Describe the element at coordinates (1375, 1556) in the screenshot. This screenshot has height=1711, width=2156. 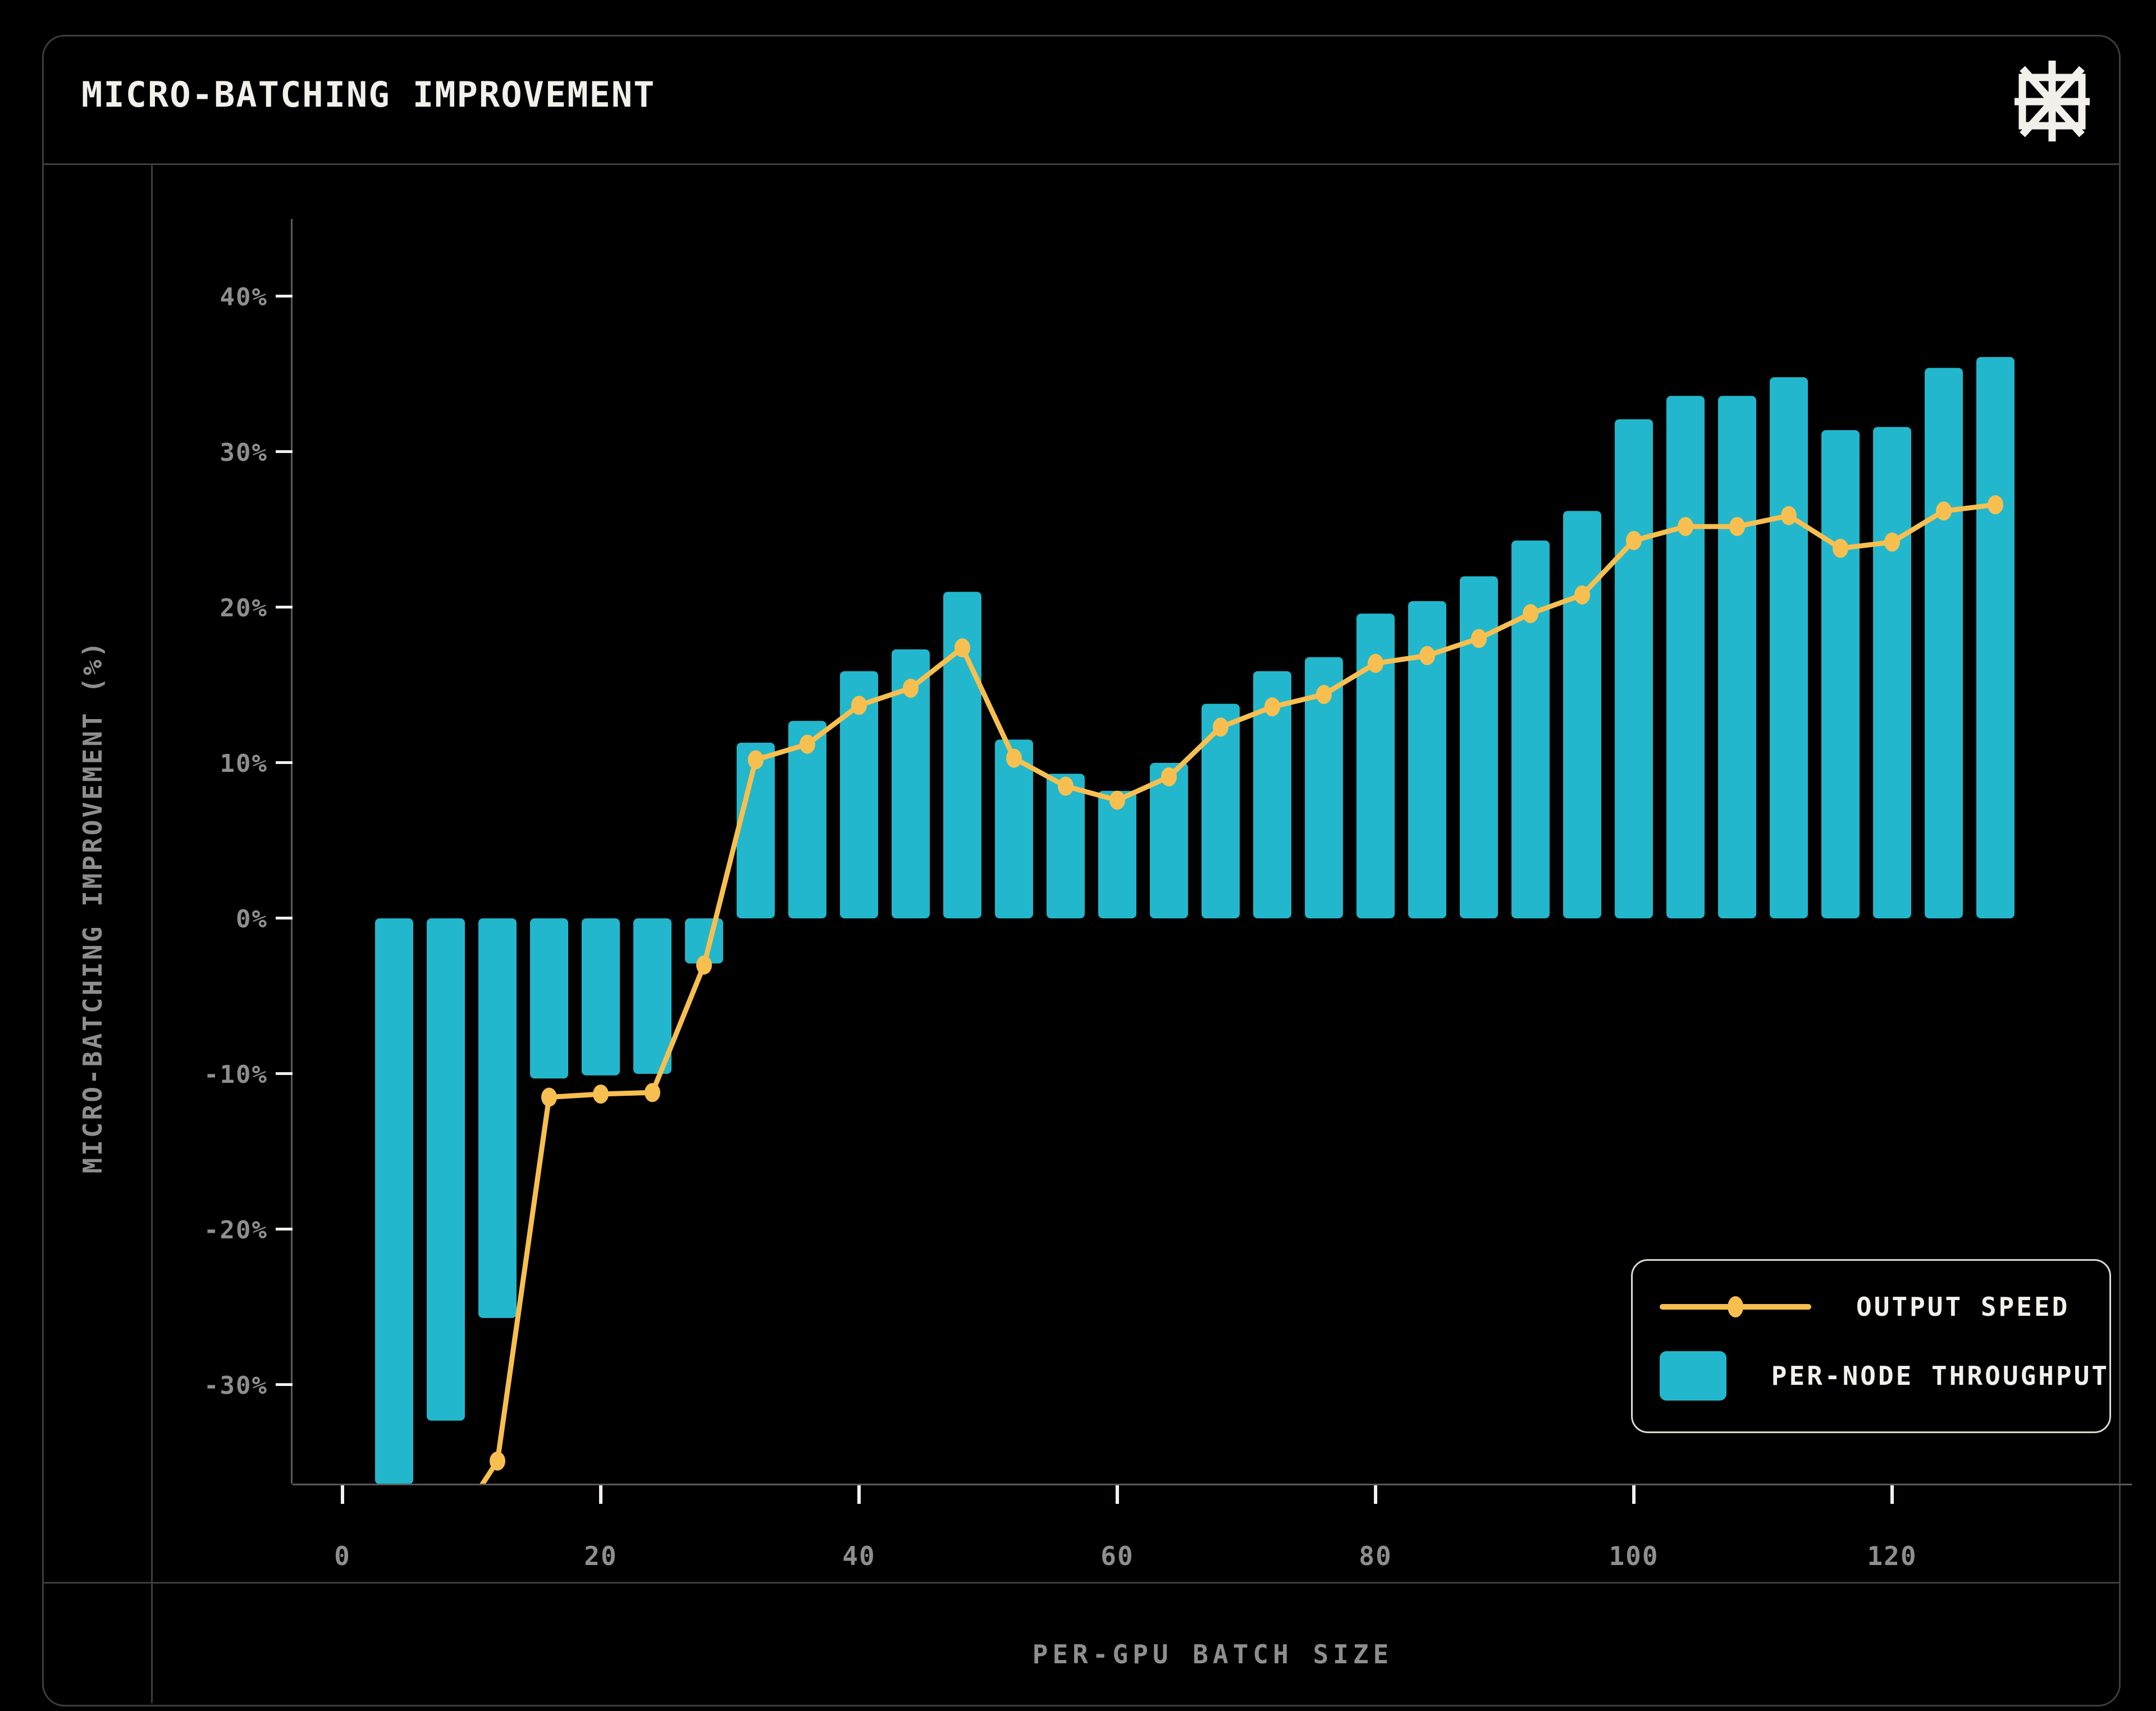
I see `x-tick-label: 80` at that location.